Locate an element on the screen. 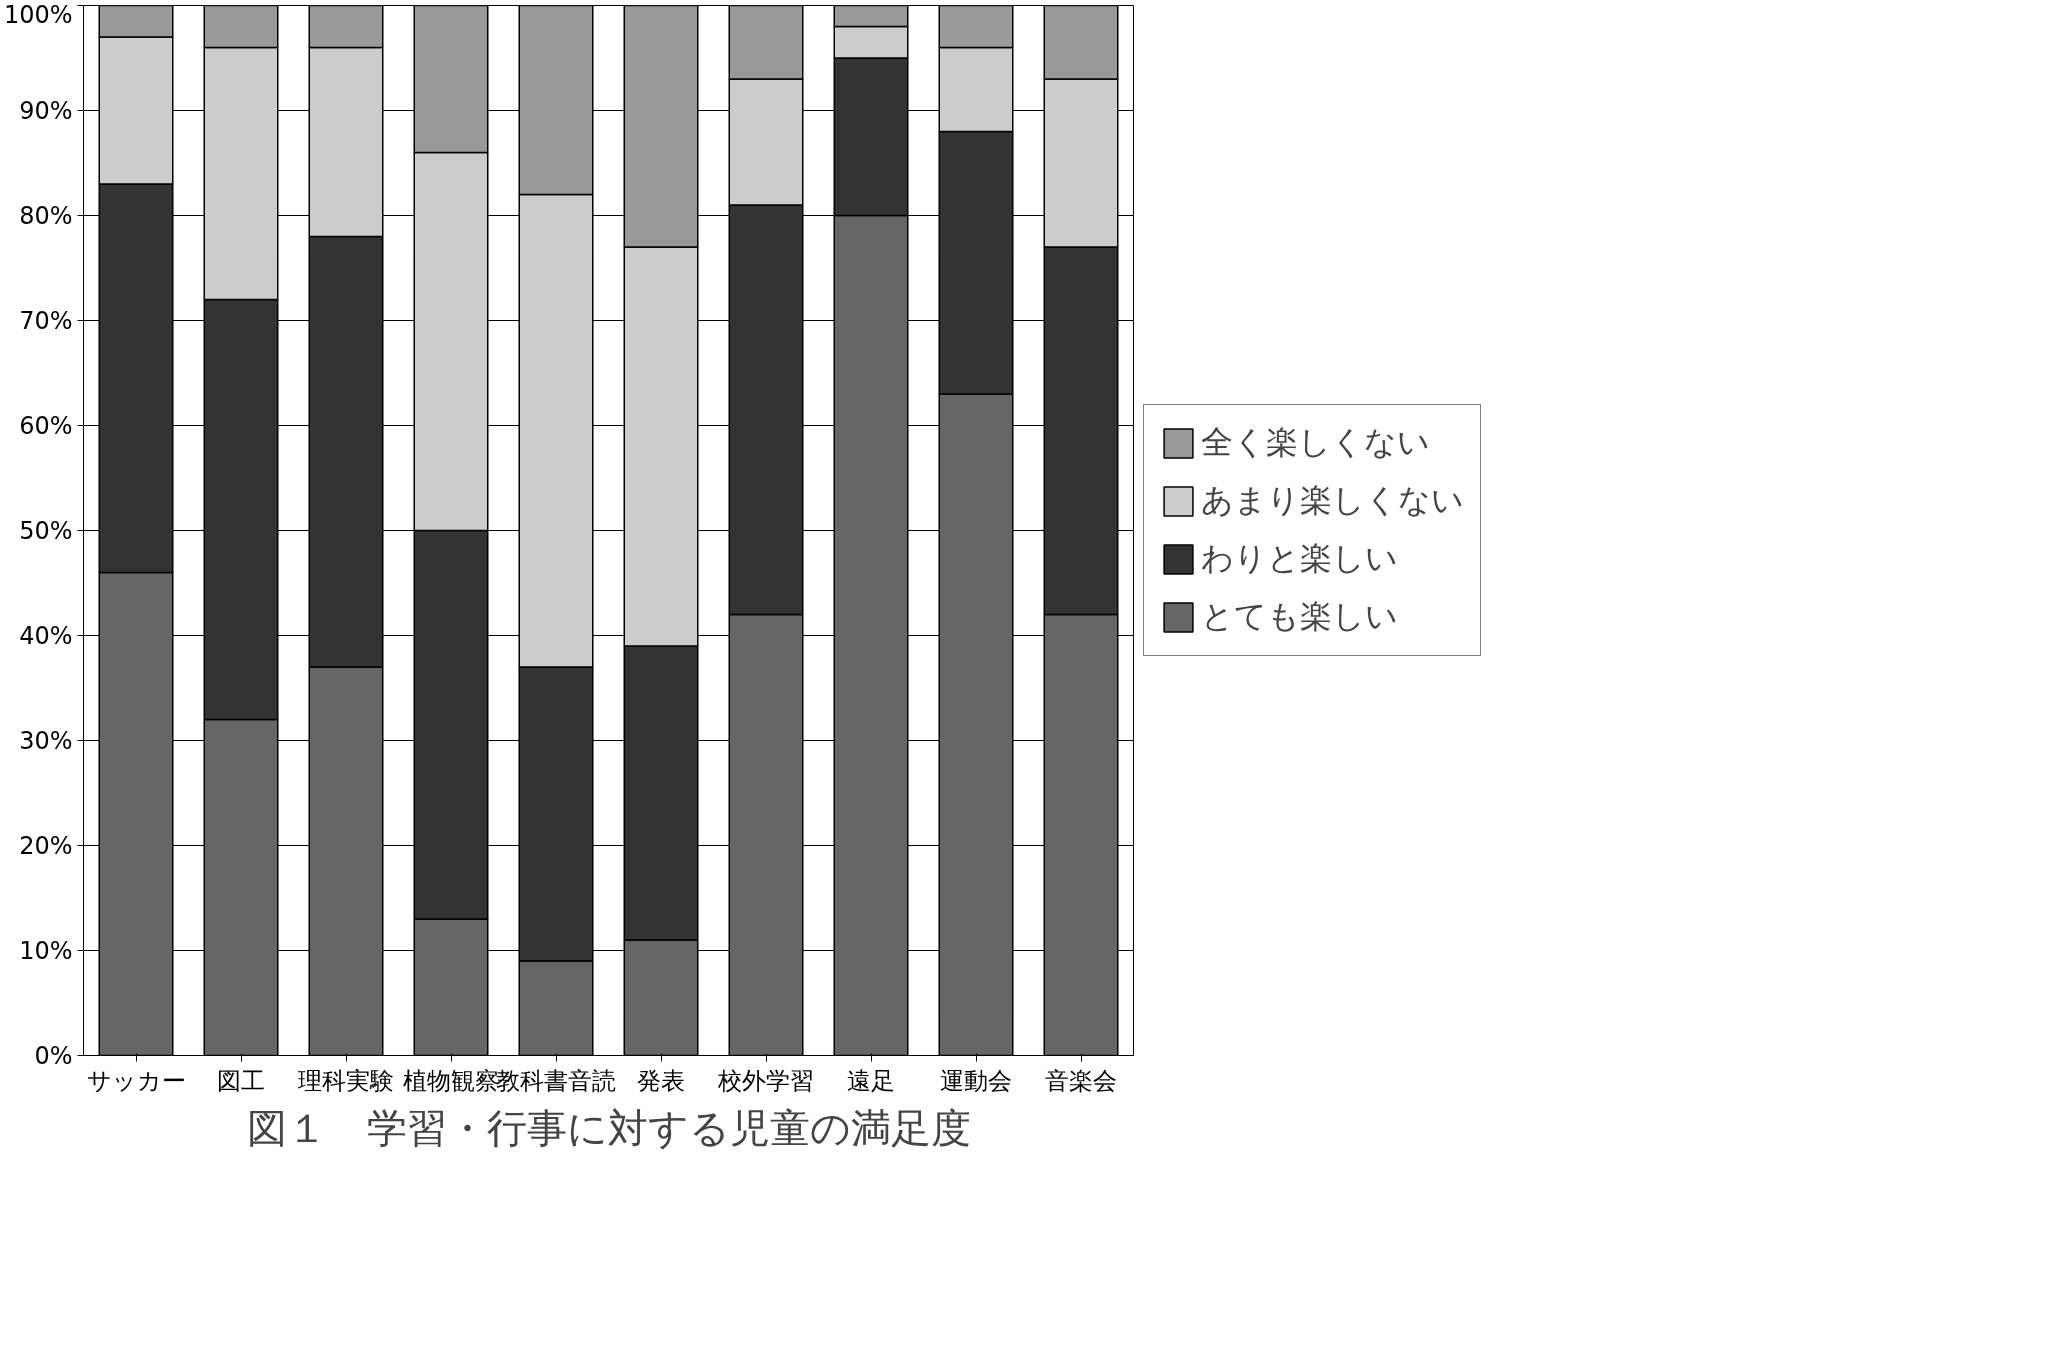  x-tick-label: 図工 is located at coordinates (241, 1080).